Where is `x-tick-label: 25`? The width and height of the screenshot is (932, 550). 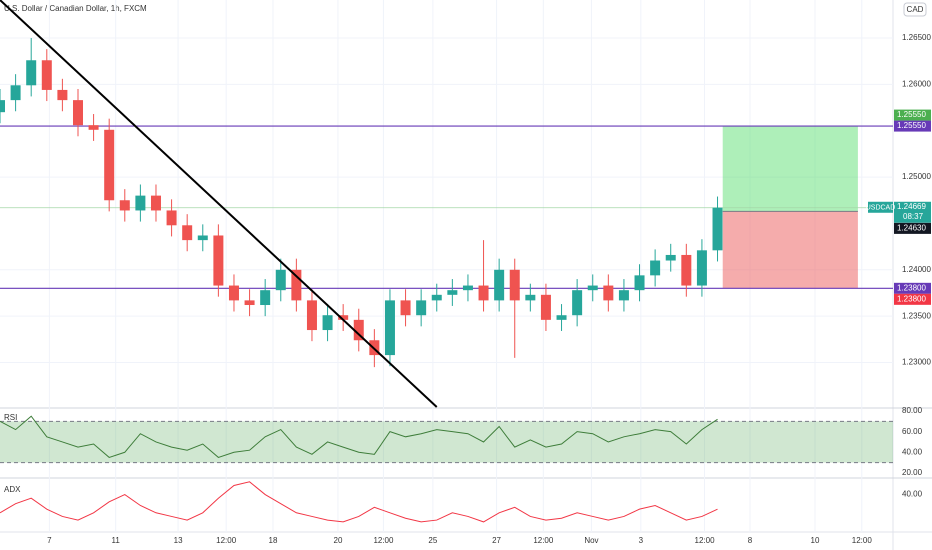 x-tick-label: 25 is located at coordinates (432, 540).